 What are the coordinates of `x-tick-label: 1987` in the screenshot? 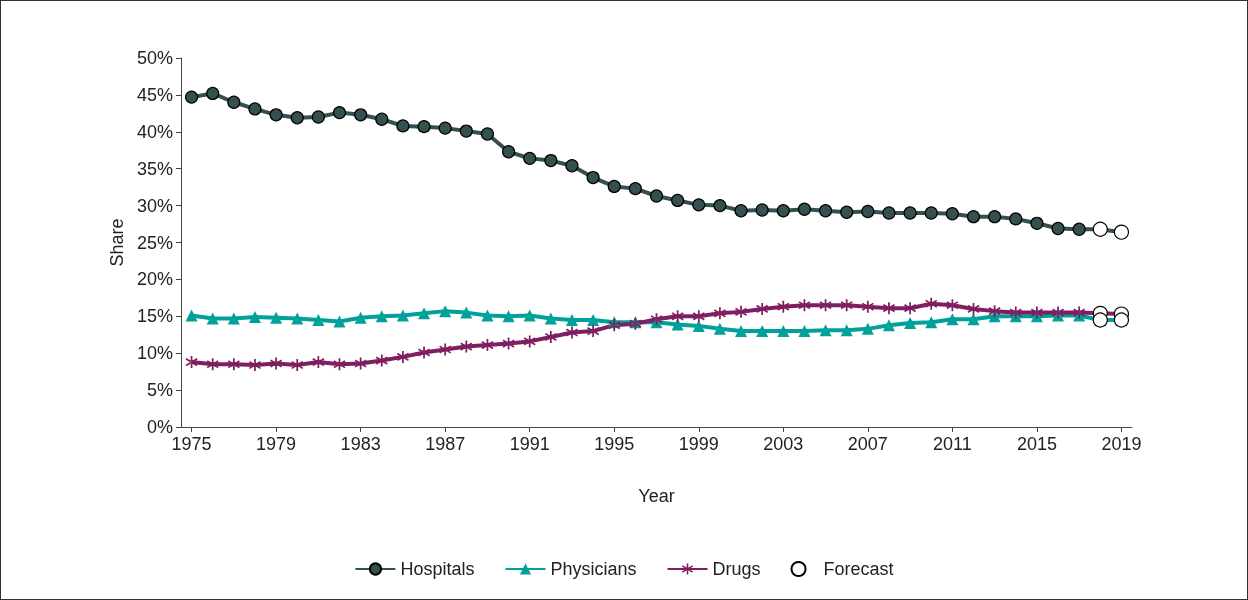 It's located at (445, 444).